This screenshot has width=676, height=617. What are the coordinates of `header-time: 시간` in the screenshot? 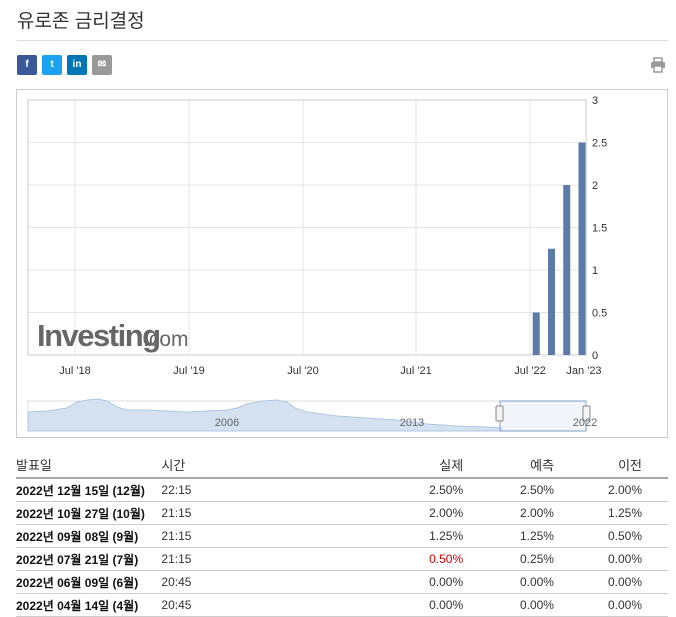 It's located at (271, 465).